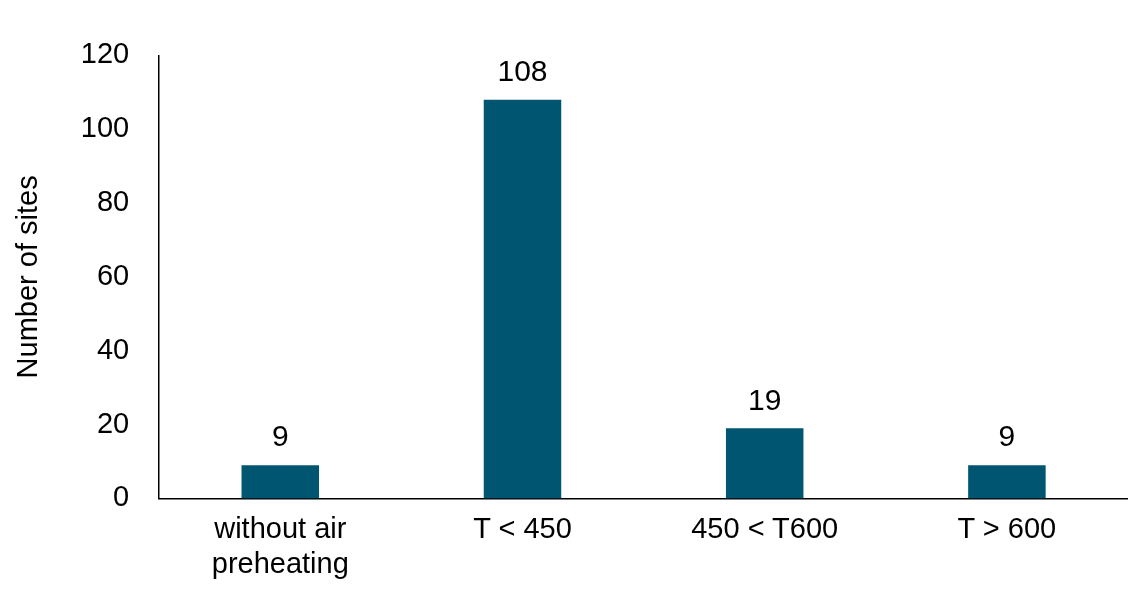 The height and width of the screenshot is (596, 1136). I want to click on y-tick-label: 20, so click(113, 422).